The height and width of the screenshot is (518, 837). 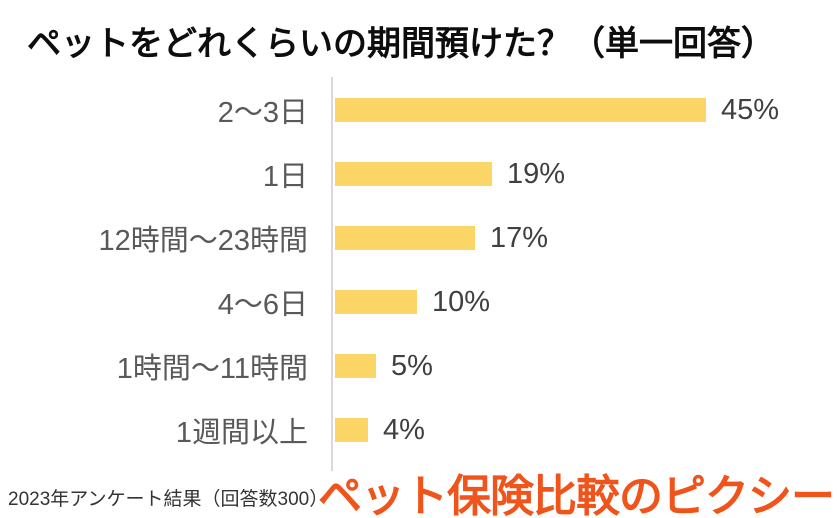 What do you see at coordinates (212, 369) in the screenshot?
I see `category-label: 1時間〜11時間` at bounding box center [212, 369].